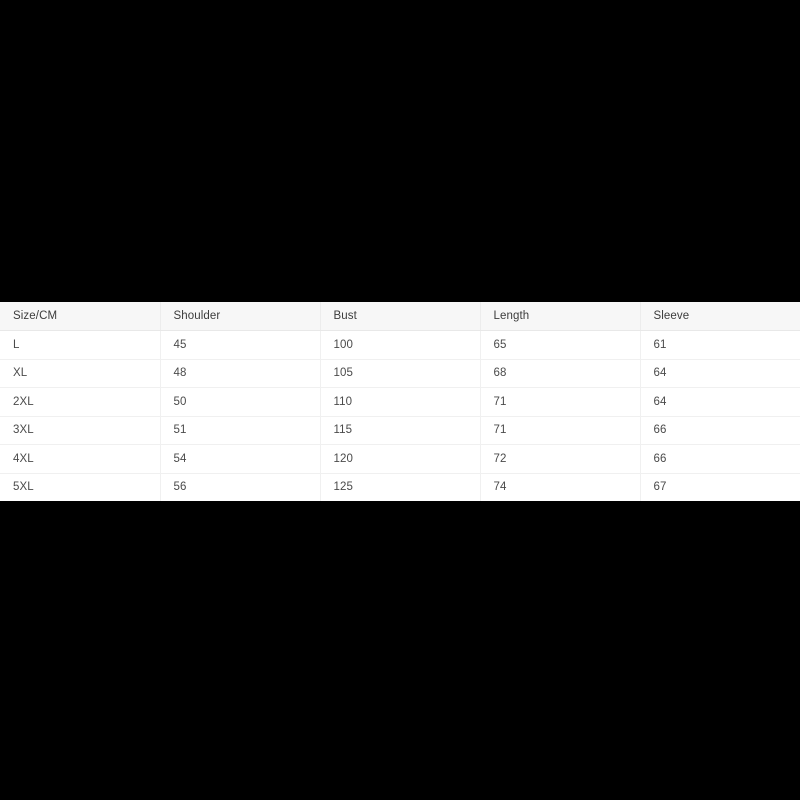 The image size is (800, 800). What do you see at coordinates (560, 373) in the screenshot?
I see `cell-length: 68` at bounding box center [560, 373].